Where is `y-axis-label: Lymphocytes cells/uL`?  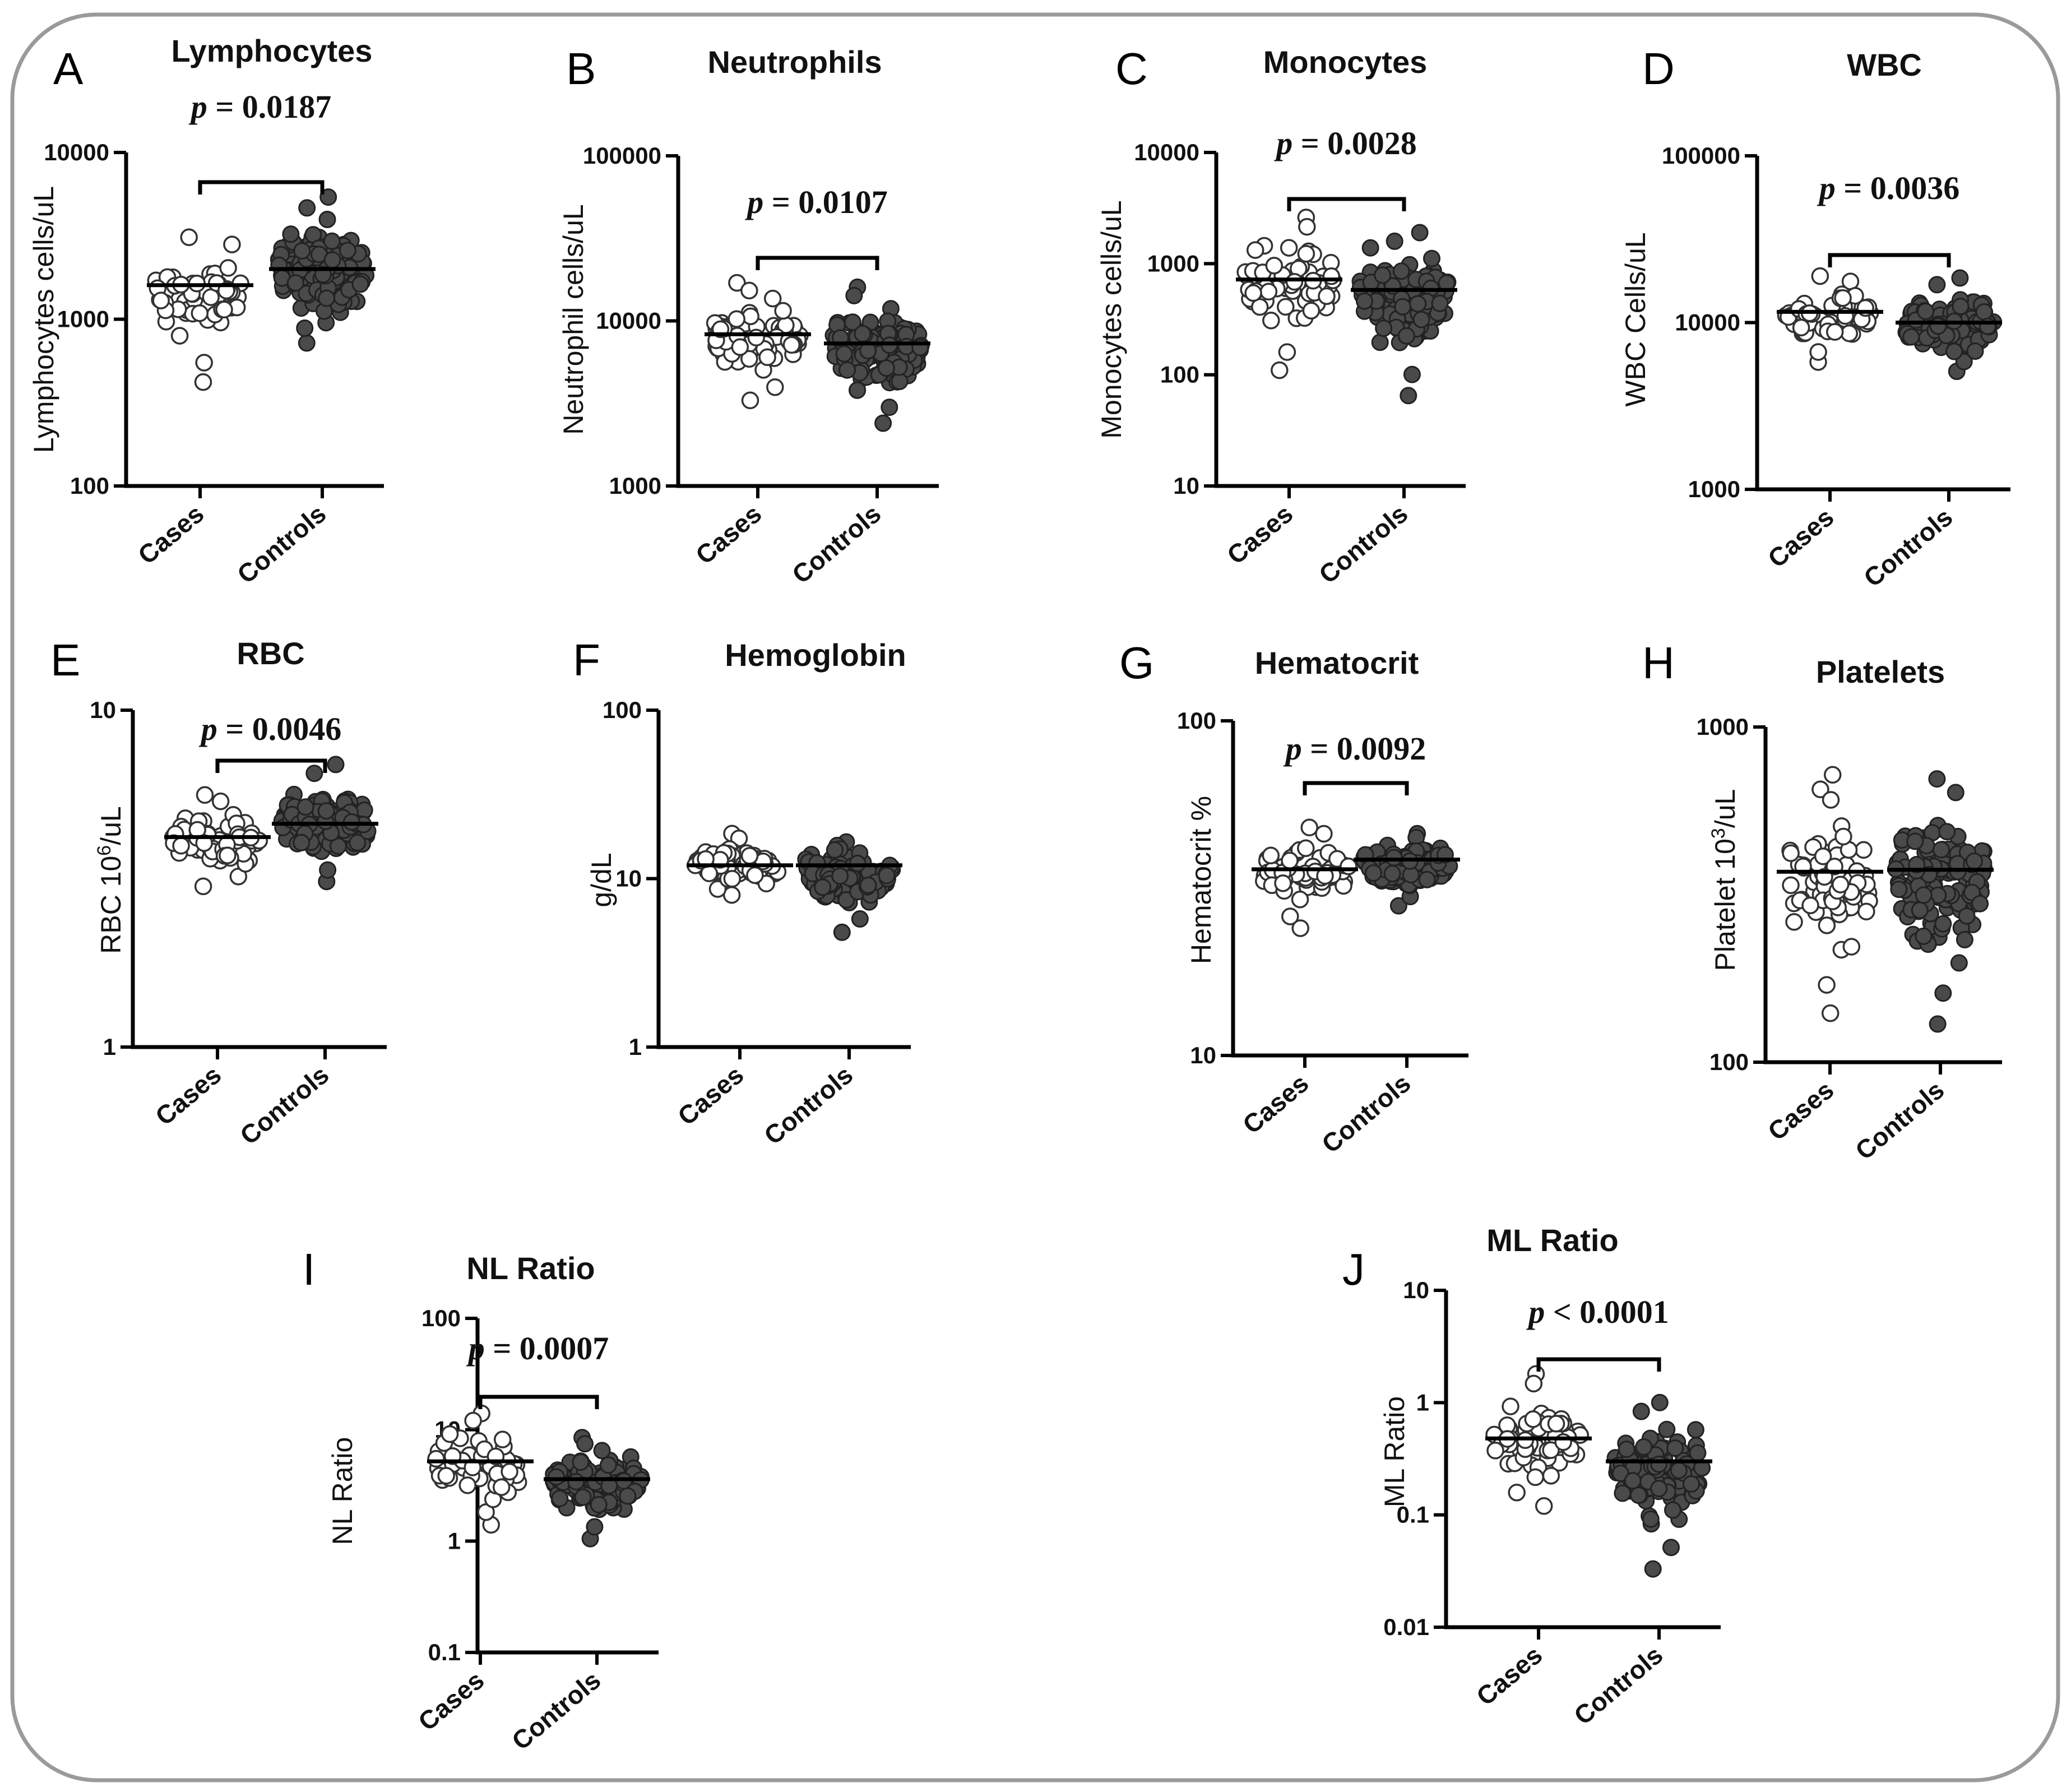 y-axis-label: Lymphocytes cells/uL is located at coordinates (43, 319).